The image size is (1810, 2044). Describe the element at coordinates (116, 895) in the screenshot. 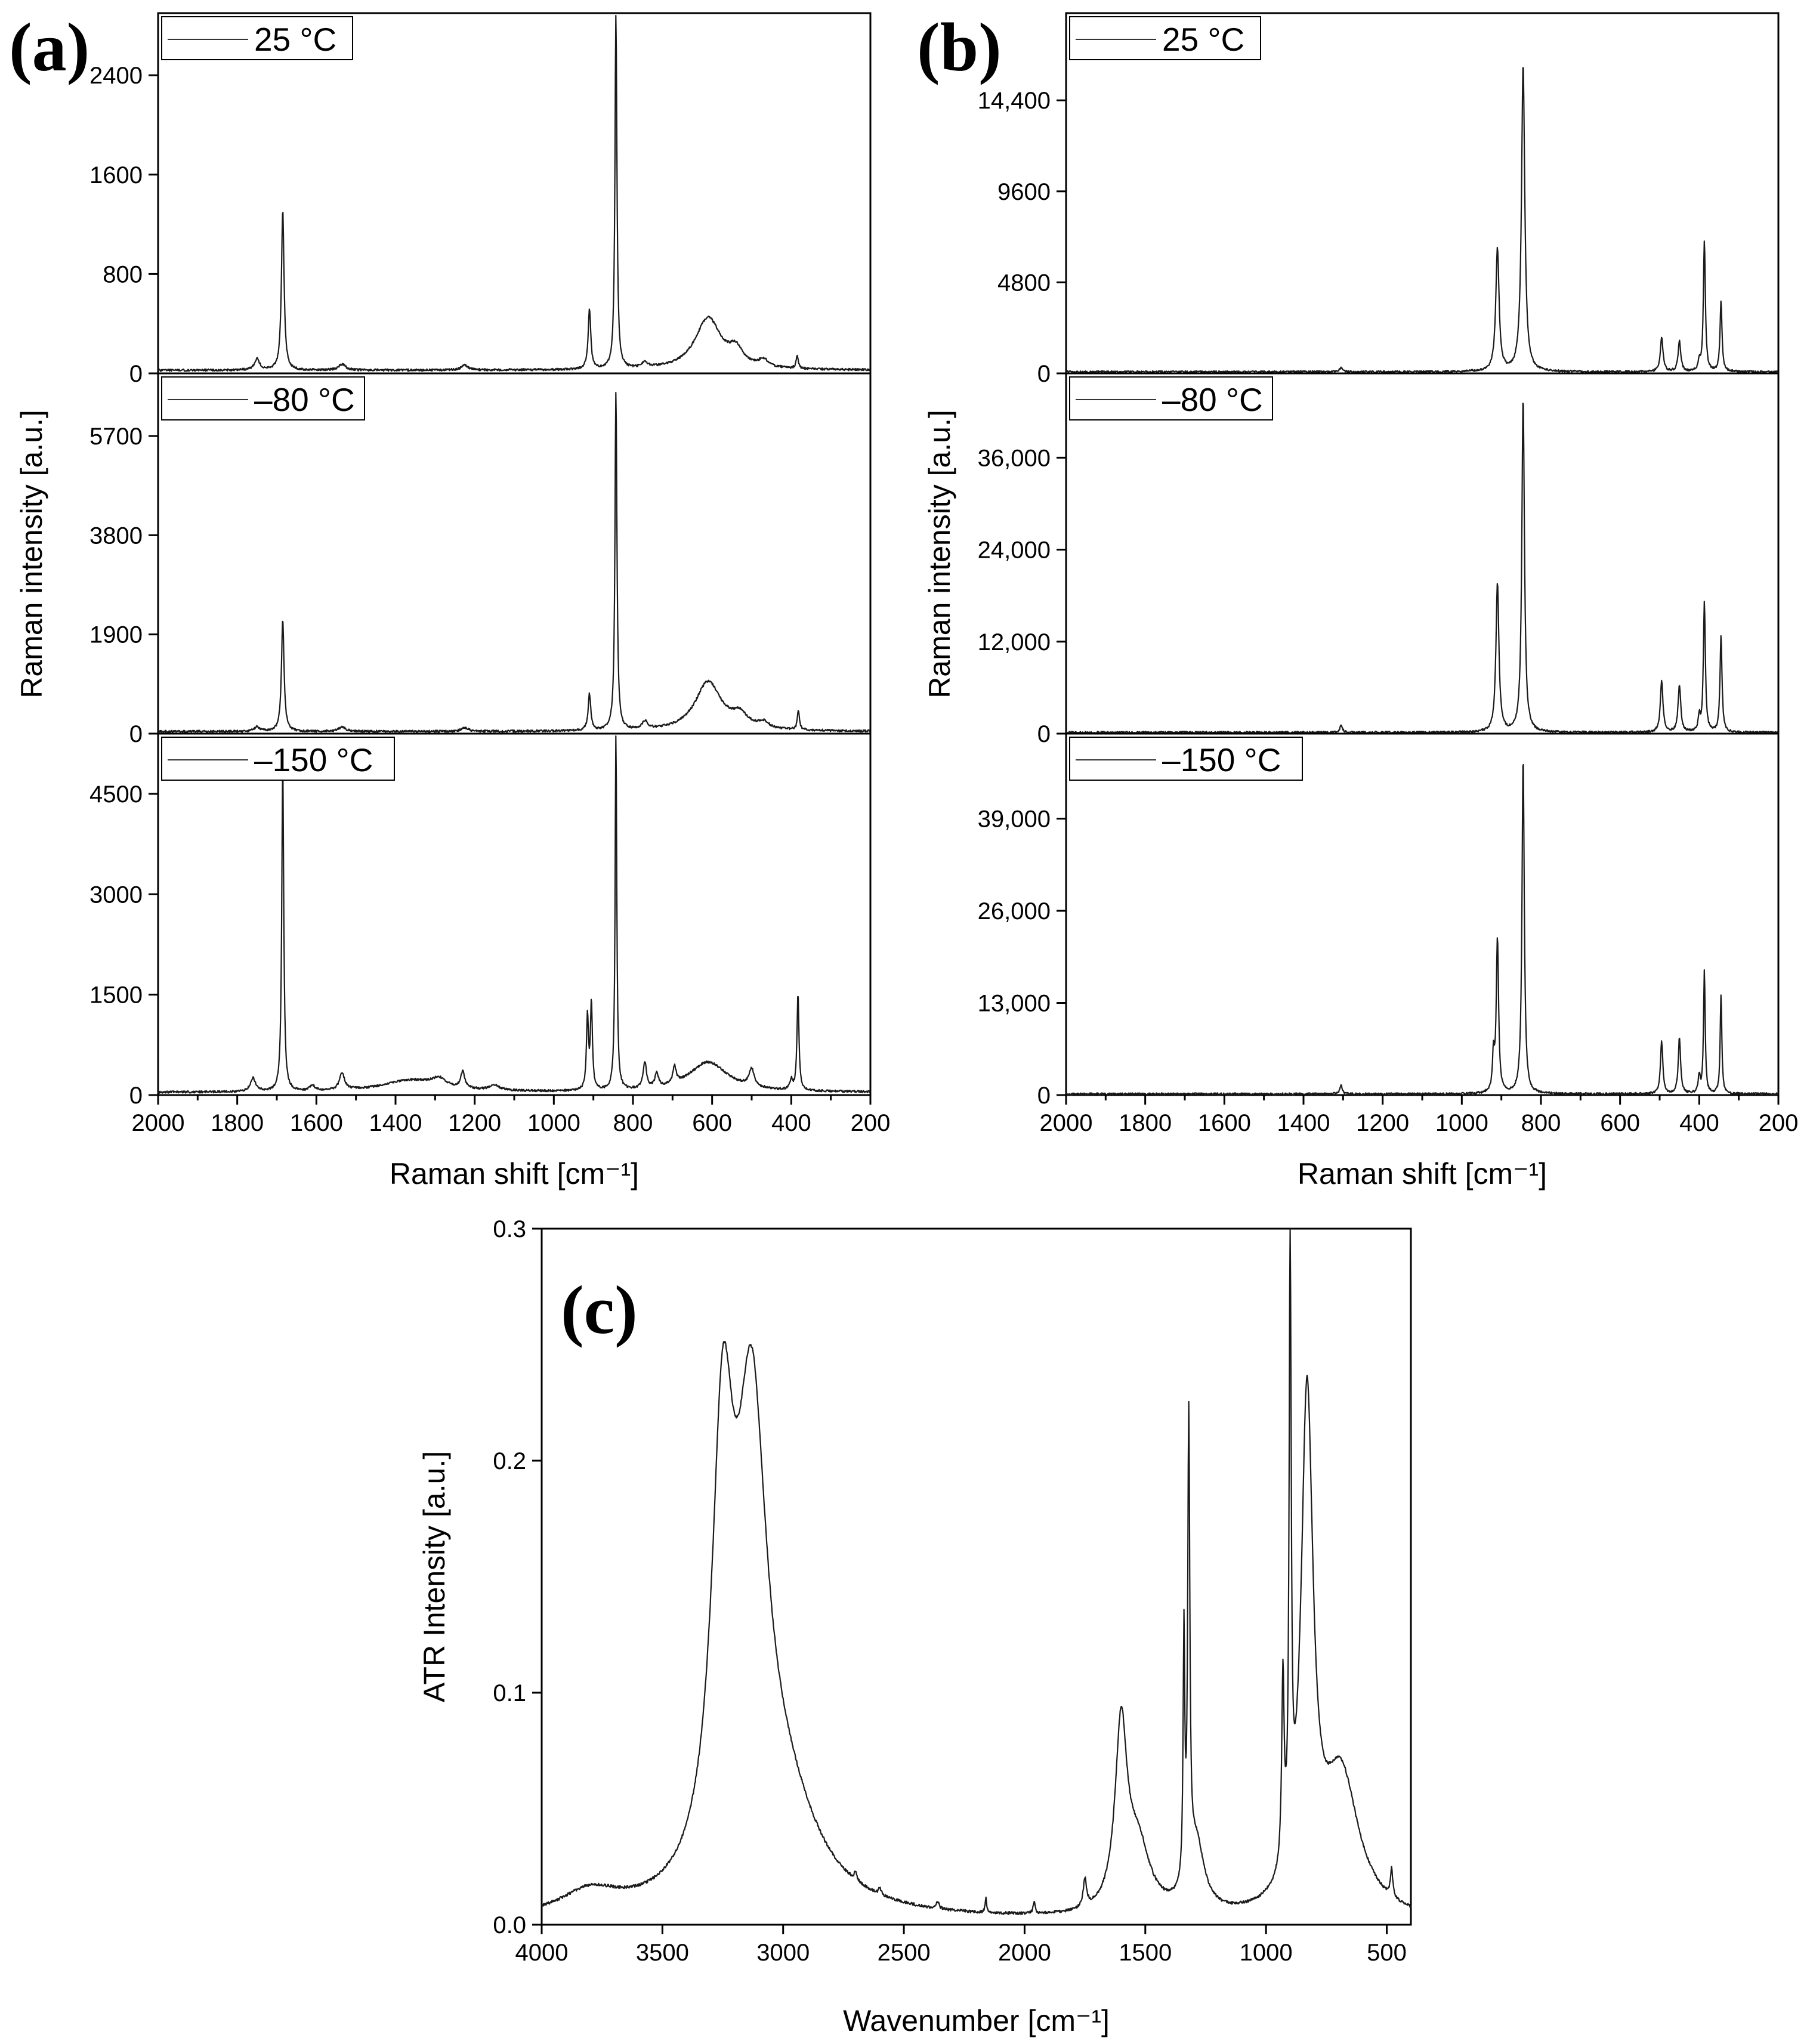

I see `y-tick-label: 3000` at that location.